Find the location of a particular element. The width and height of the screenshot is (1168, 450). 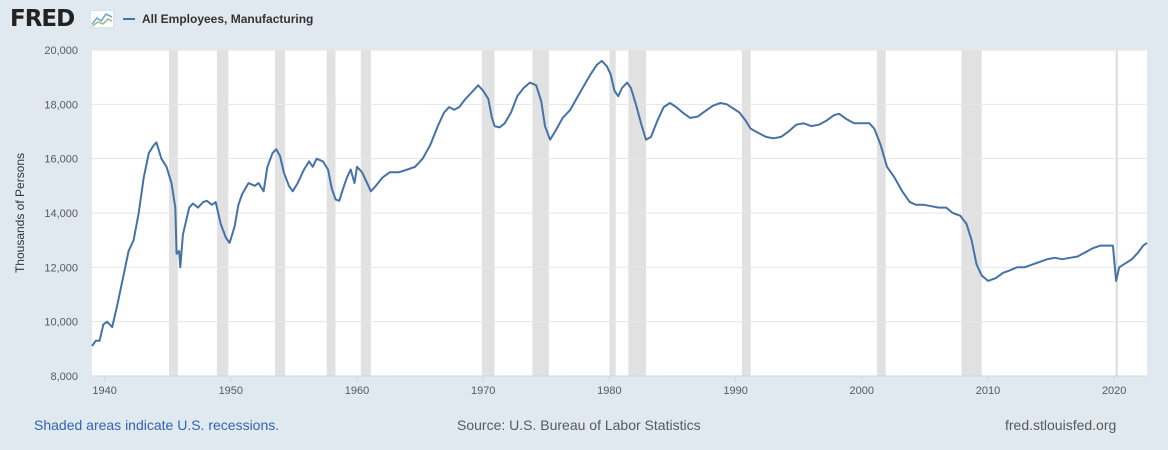

x-tick-label: 1960 is located at coordinates (357, 391).